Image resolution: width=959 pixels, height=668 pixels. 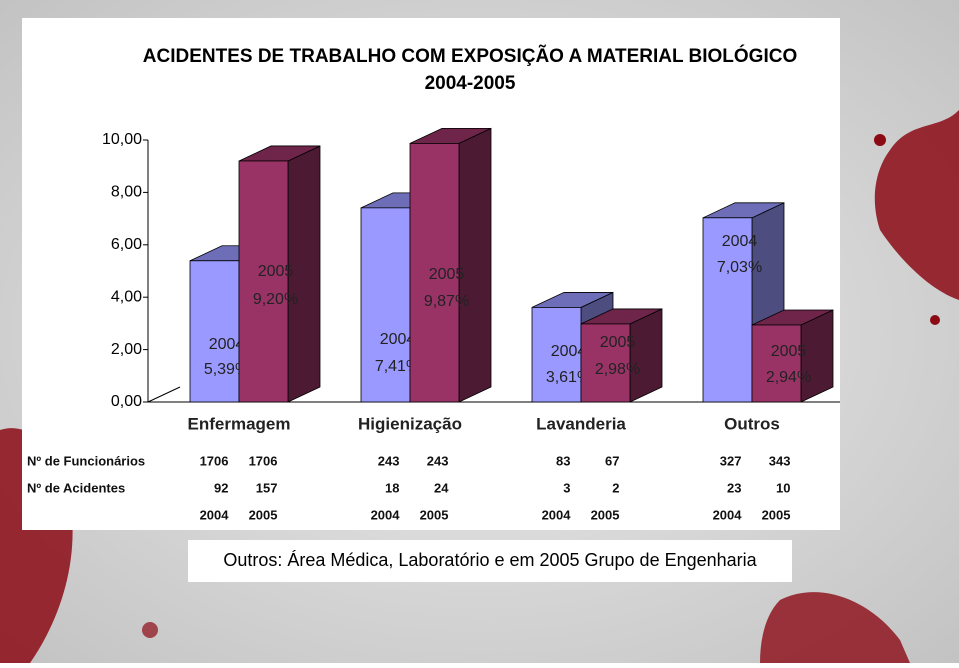 I want to click on y-tick-label: 8,00, so click(x=126, y=192).